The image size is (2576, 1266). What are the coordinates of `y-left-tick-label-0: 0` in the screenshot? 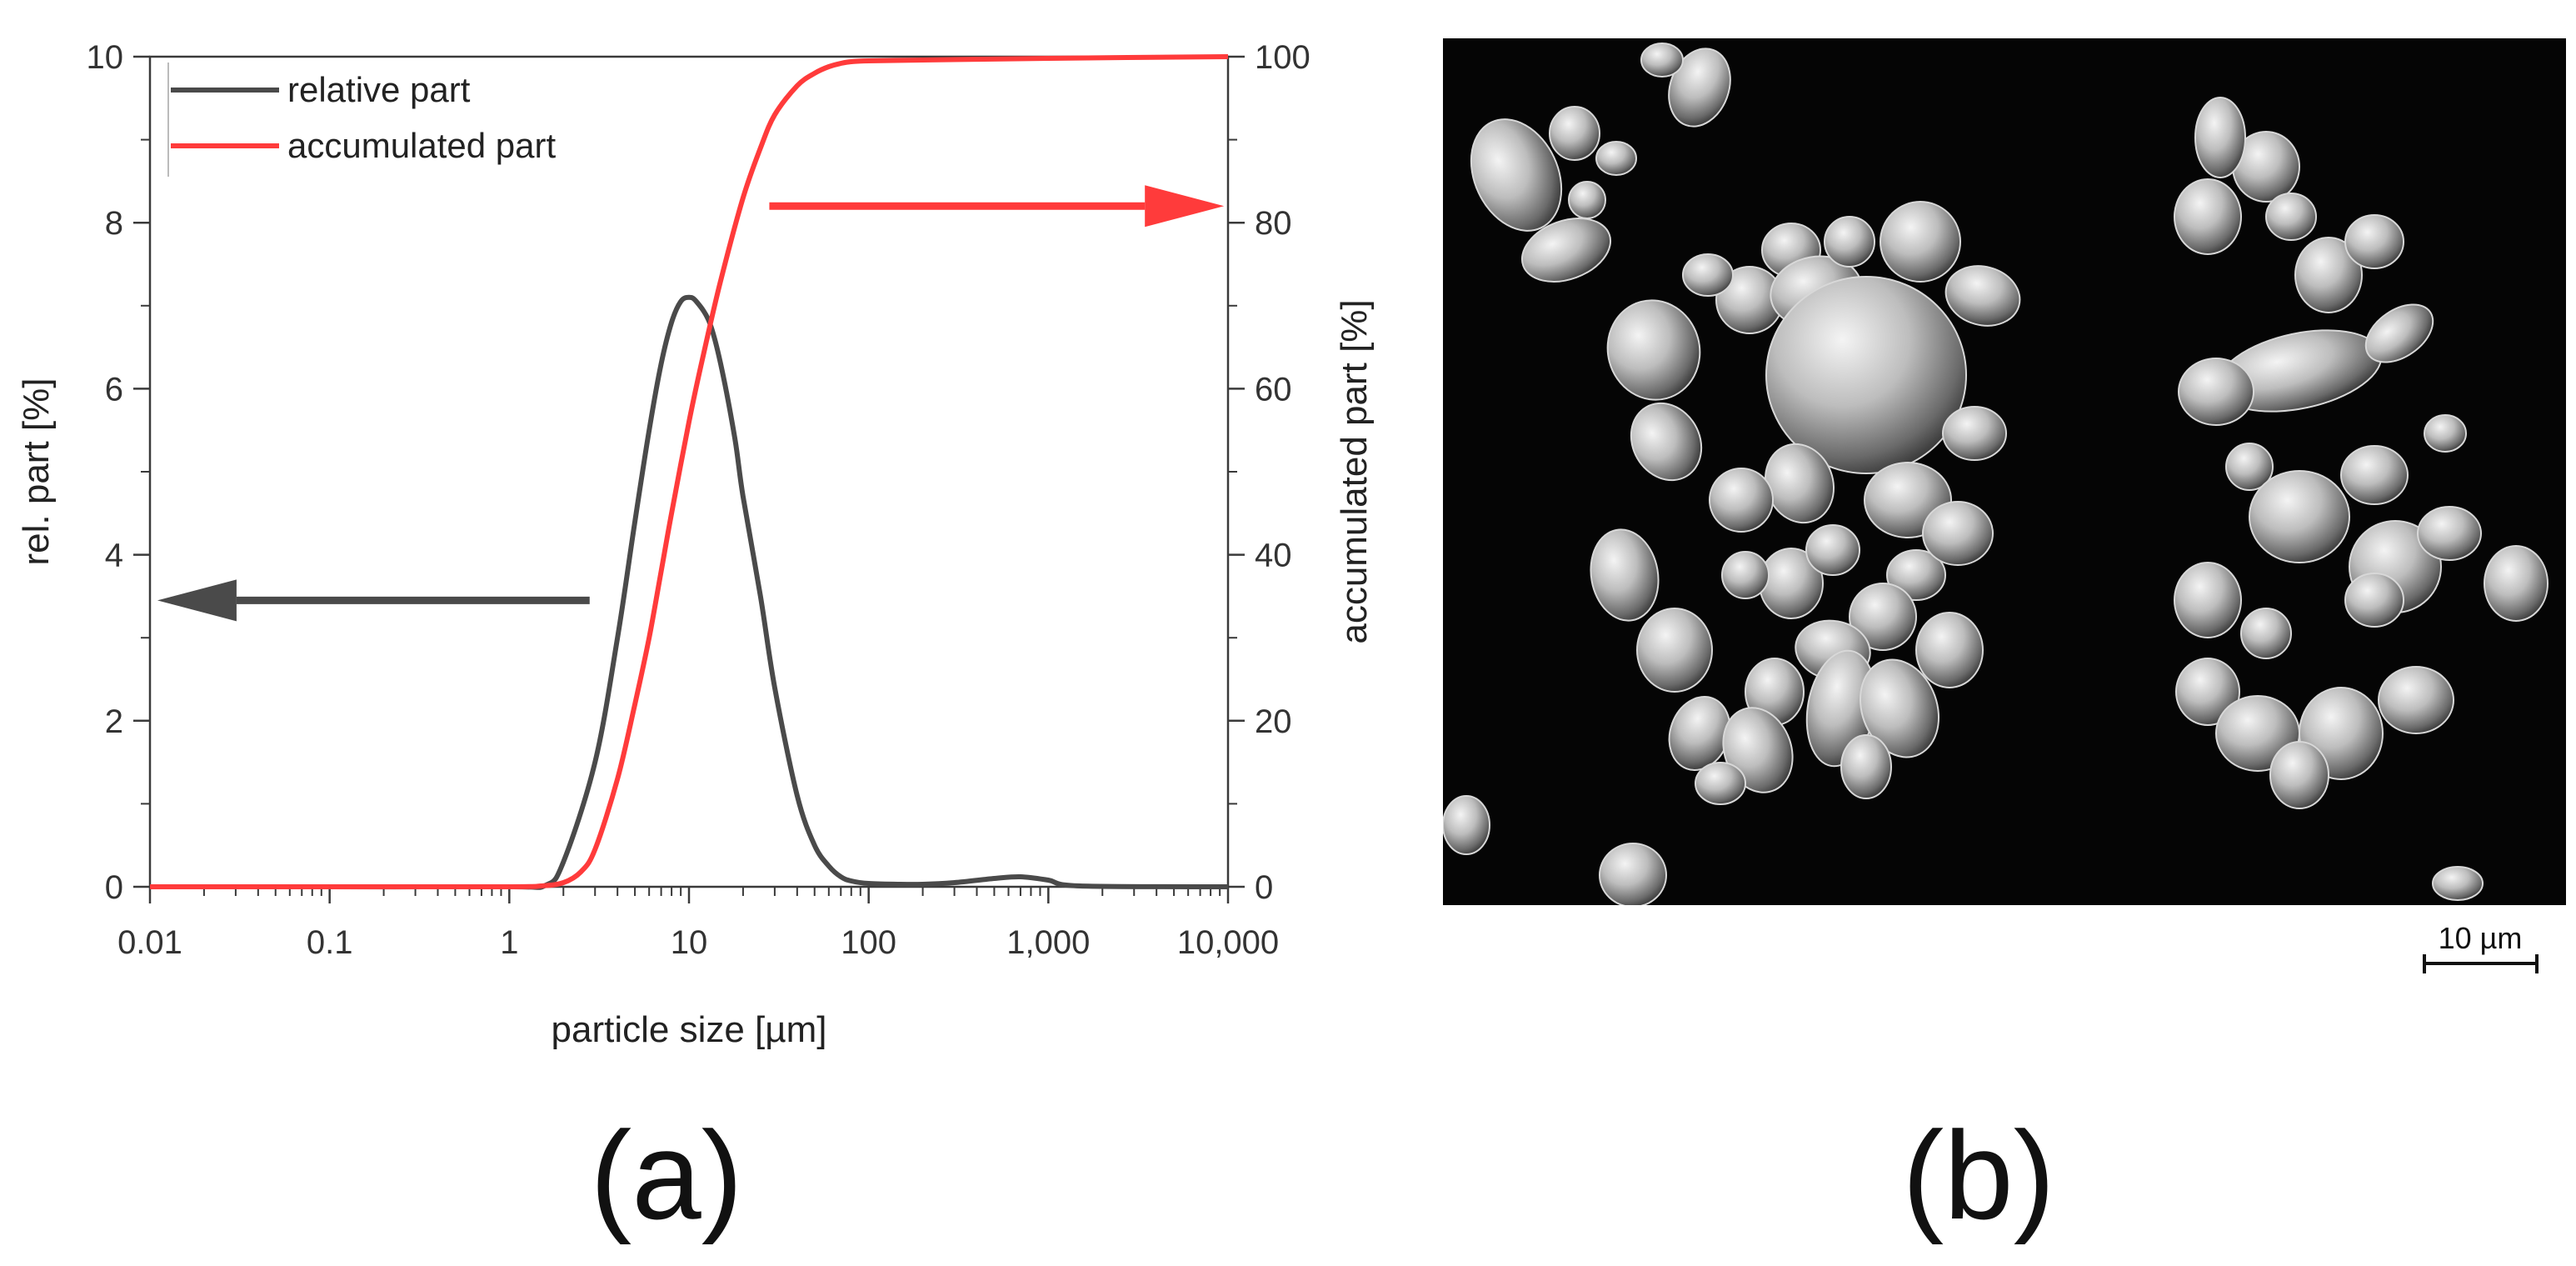 It's located at (114, 888).